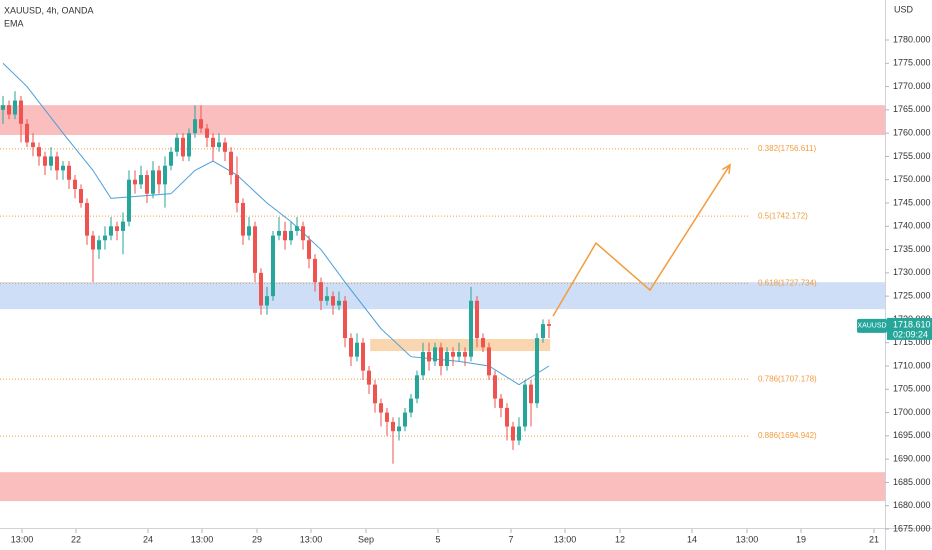 The height and width of the screenshot is (550, 932). Describe the element at coordinates (912, 109) in the screenshot. I see `y-tick-label: 1765.000` at that location.